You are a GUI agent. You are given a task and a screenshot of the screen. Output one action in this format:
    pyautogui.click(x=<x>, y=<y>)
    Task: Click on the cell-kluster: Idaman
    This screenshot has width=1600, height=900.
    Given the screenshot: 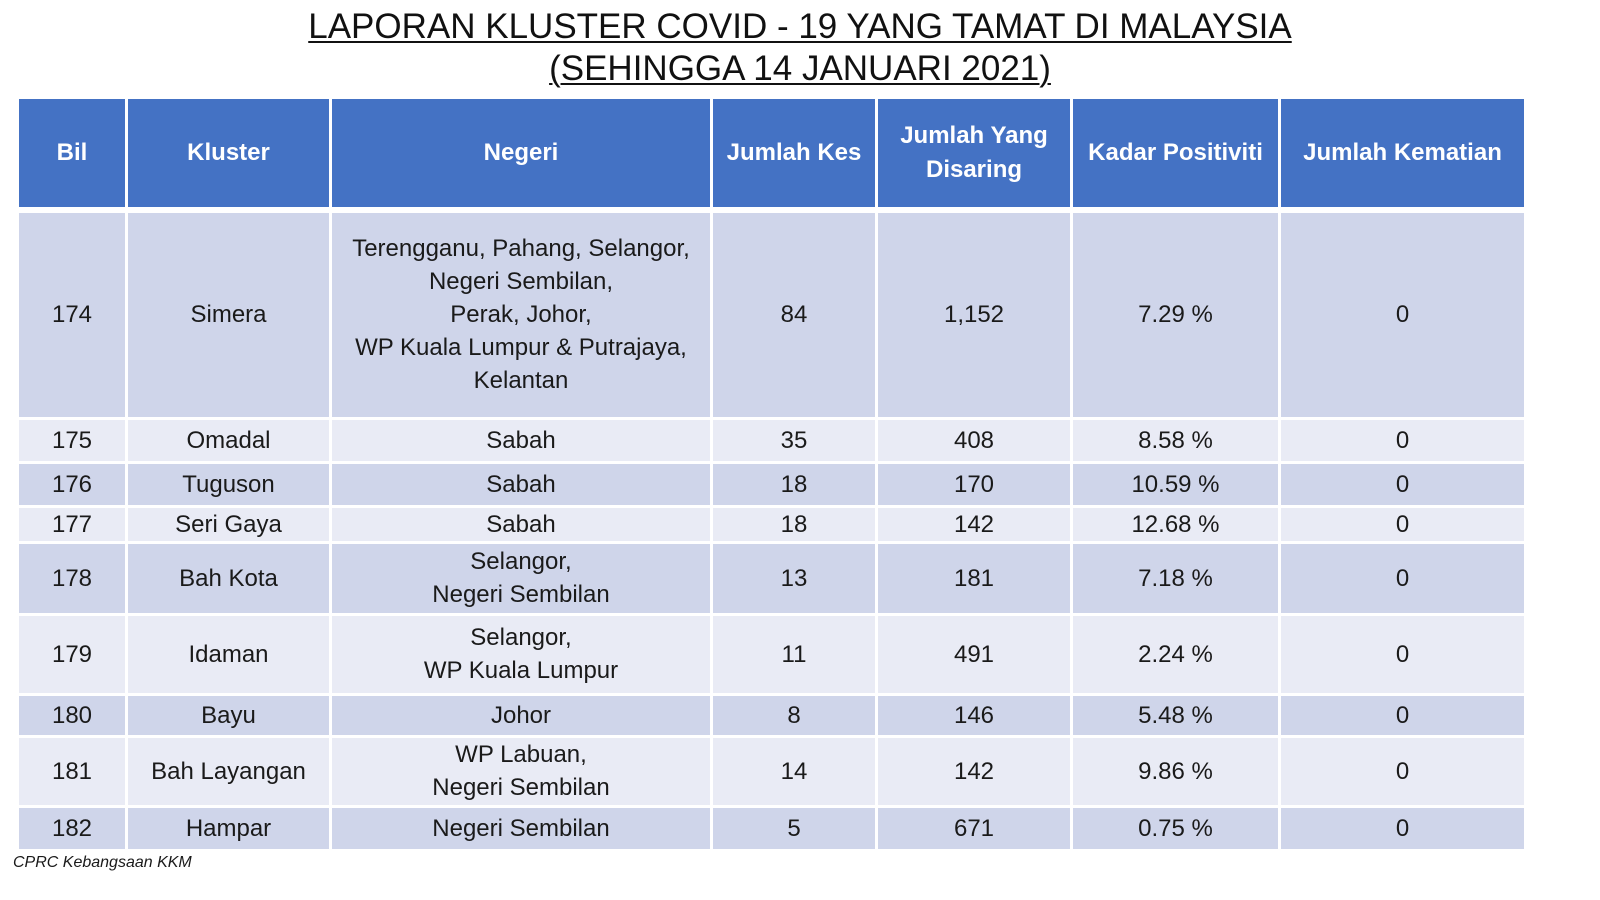 What is the action you would take?
    pyautogui.click(x=228, y=654)
    